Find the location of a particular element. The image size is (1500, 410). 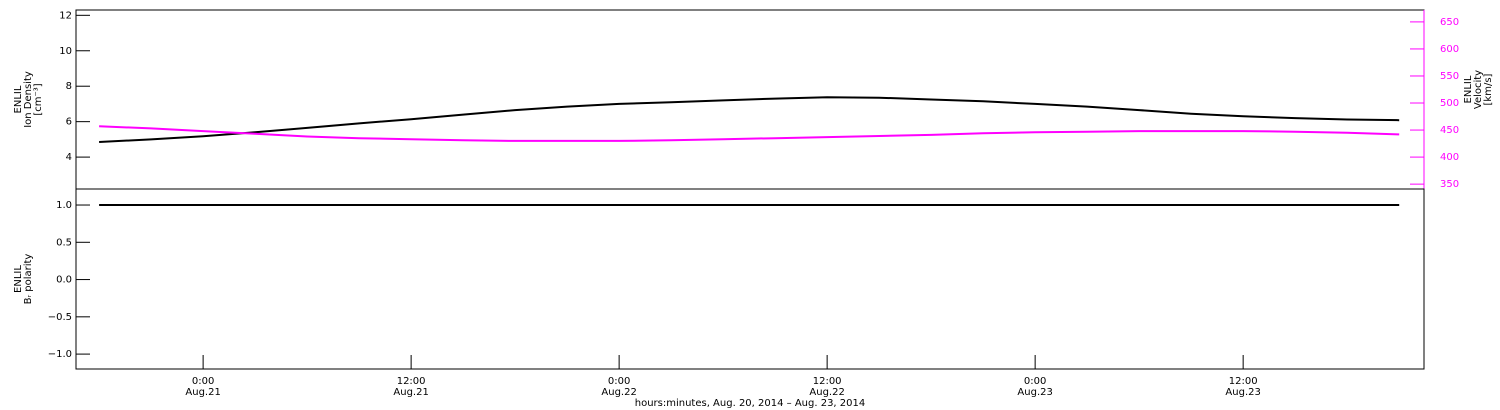

y-tick-label: 1.0 is located at coordinates (64, 205).